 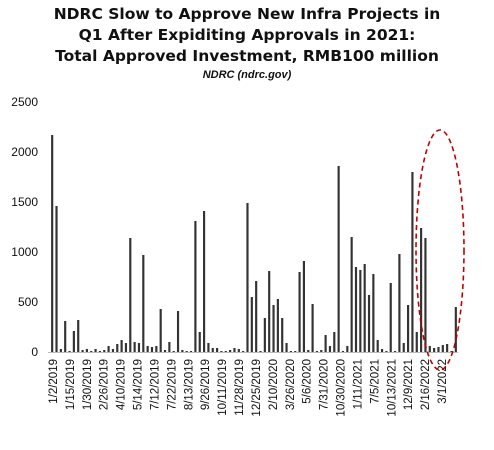 What do you see at coordinates (24, 252) in the screenshot?
I see `y-tick-label: 1000` at bounding box center [24, 252].